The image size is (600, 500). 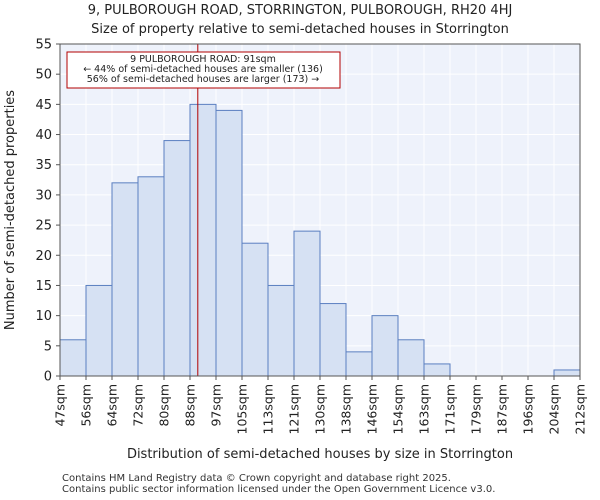 I want to click on x-tick-label: 154sqm, so click(x=398, y=409).